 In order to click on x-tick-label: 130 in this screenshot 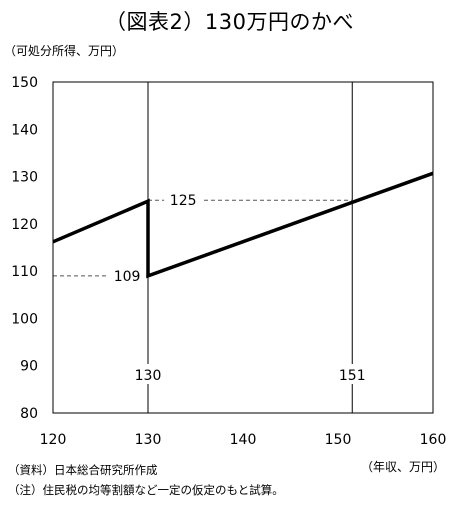, I will do `click(148, 440)`.